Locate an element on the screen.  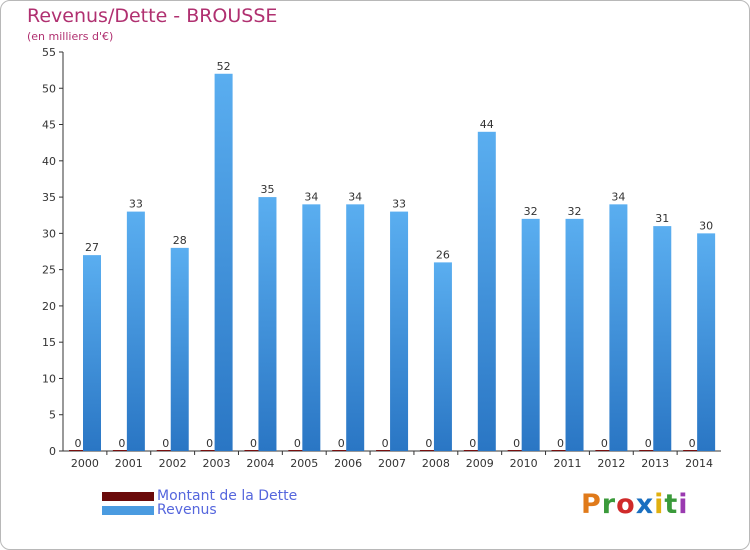
y-tick-label: 50 is located at coordinates (49, 88).